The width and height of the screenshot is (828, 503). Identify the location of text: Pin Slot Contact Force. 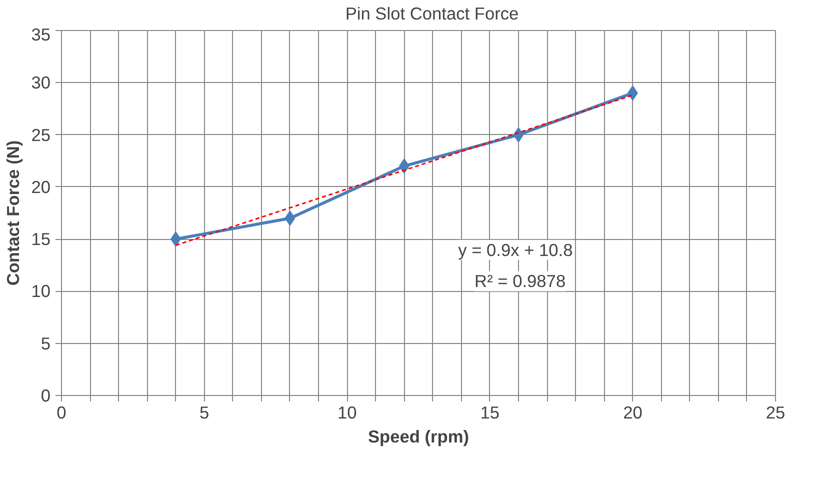
(432, 14).